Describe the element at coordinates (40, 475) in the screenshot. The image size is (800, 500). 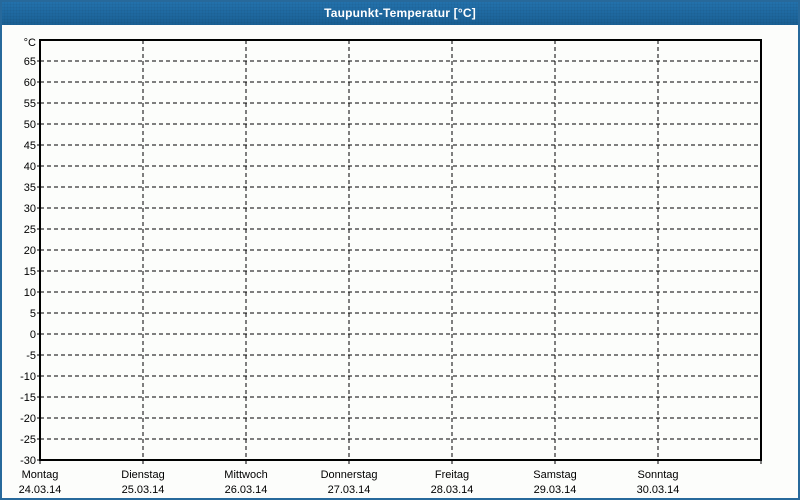
I see `day-label: Montag` at that location.